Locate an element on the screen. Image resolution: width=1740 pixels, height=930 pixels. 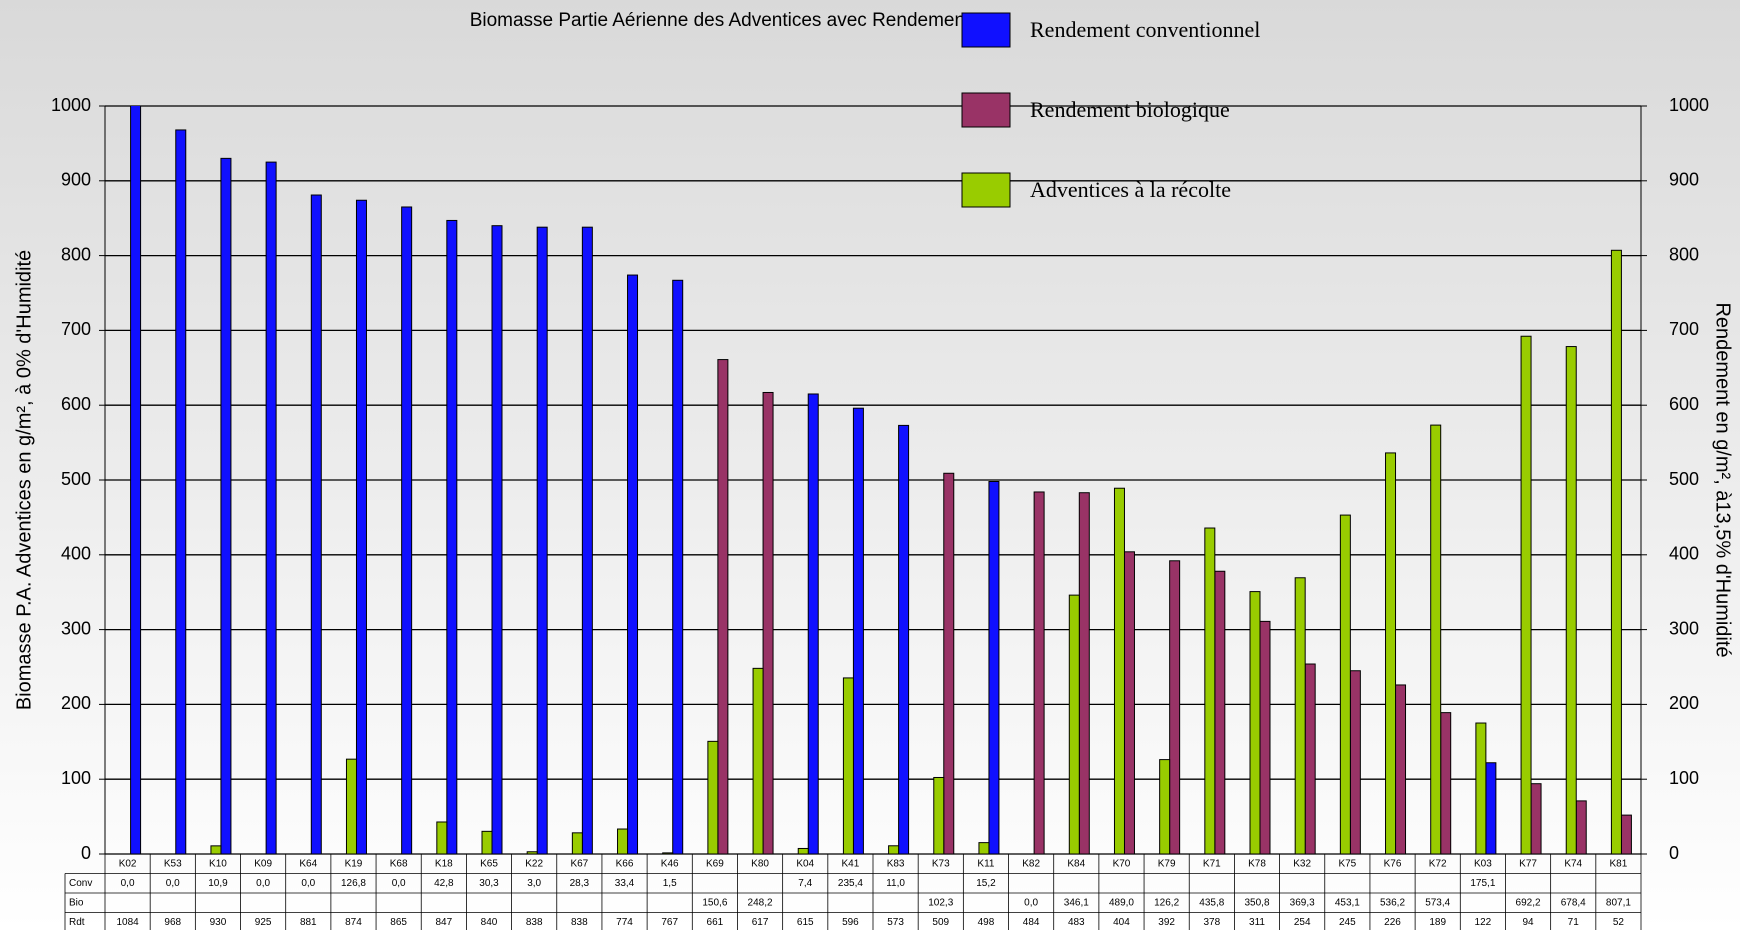
x-tick-label: K65 is located at coordinates (489, 863).